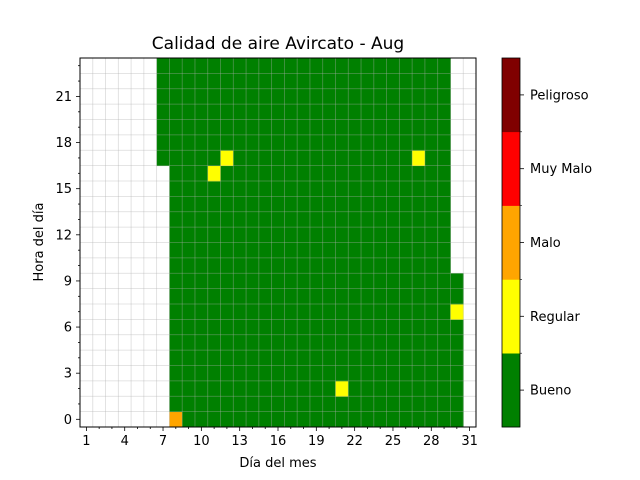  What do you see at coordinates (201, 441) in the screenshot?
I see `x-tick-label: 10` at bounding box center [201, 441].